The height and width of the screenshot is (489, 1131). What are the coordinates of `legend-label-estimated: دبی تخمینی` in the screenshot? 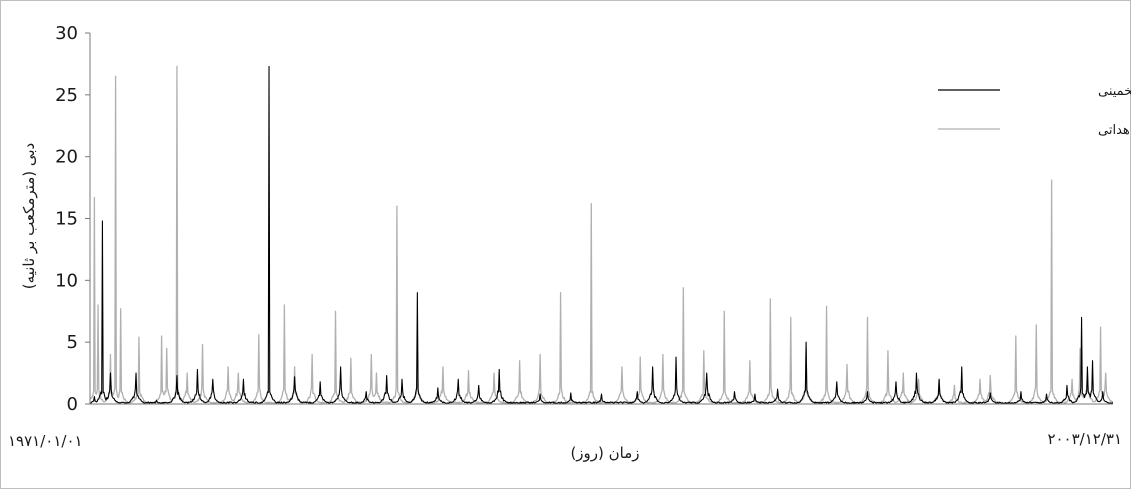 It's located at (1114, 91).